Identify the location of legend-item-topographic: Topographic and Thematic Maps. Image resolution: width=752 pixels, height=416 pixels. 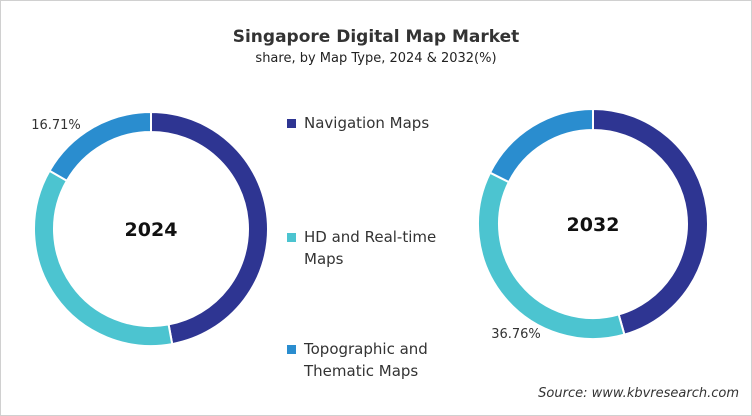
(362, 360).